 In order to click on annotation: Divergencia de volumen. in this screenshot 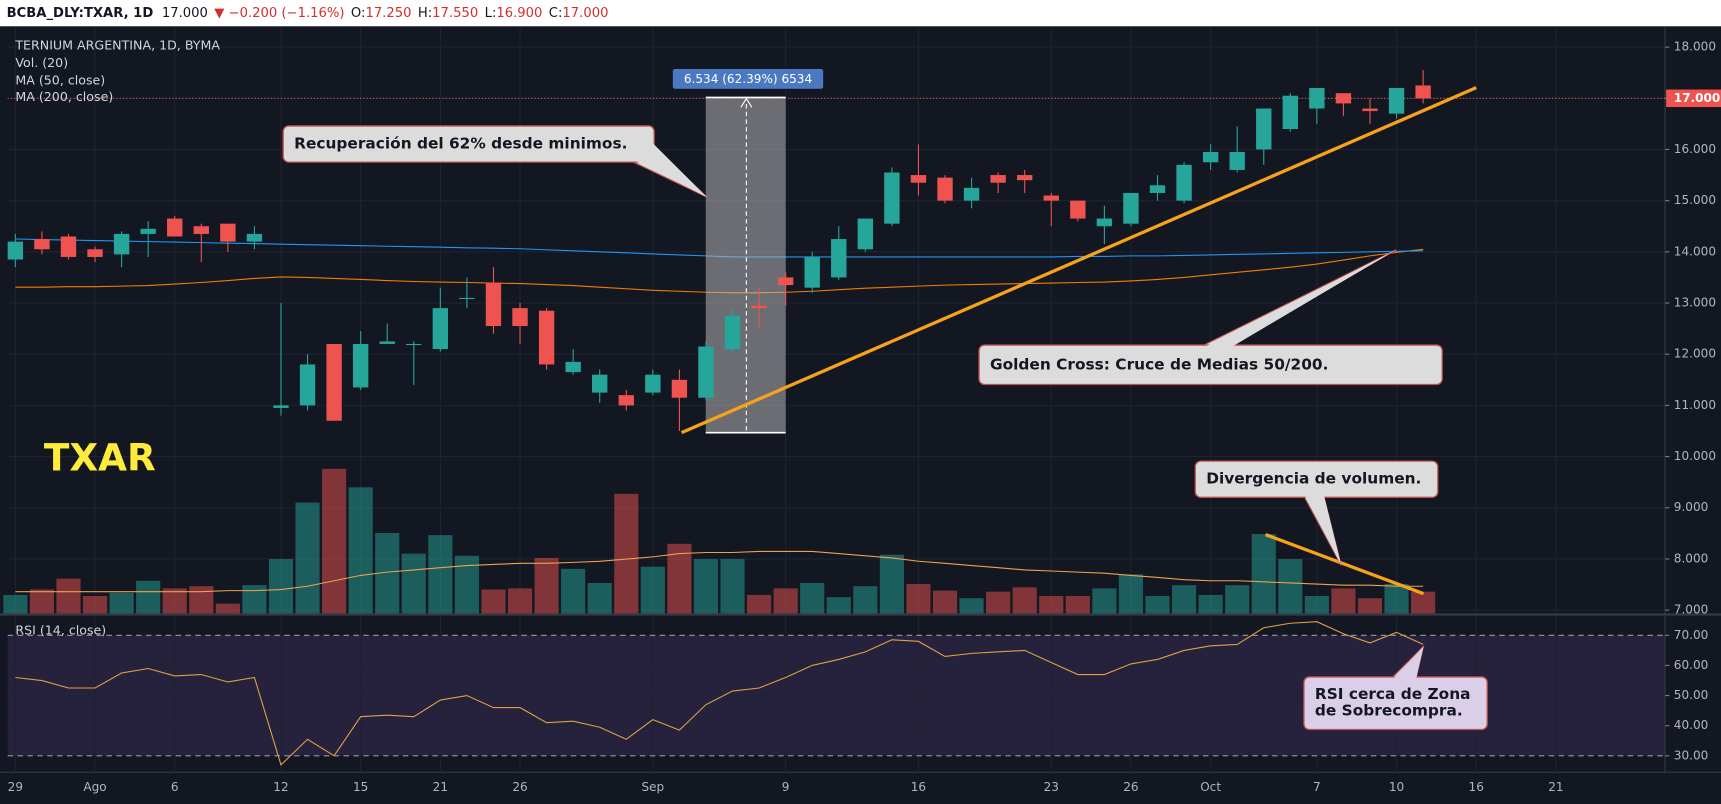, I will do `click(1313, 479)`.